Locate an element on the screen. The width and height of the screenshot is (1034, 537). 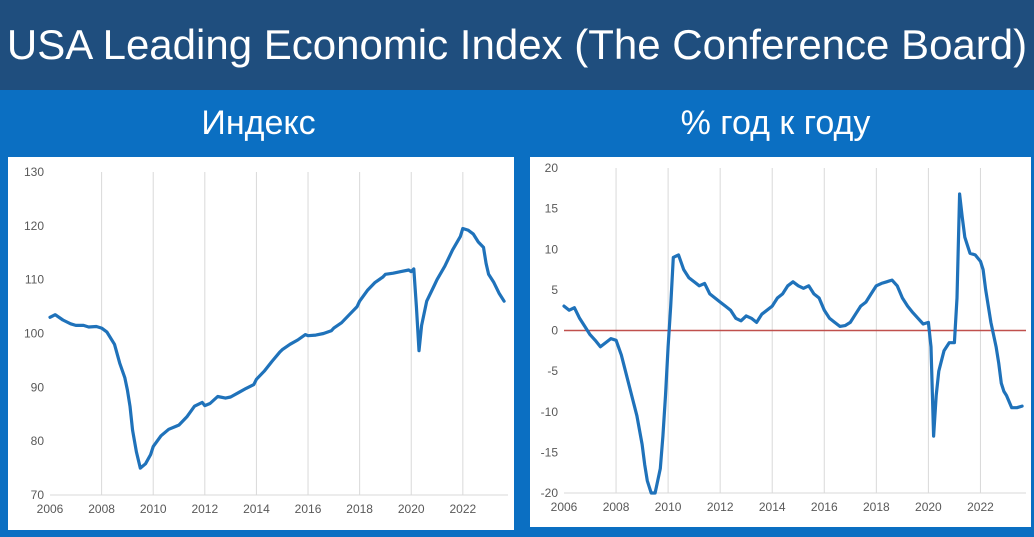
y-tick-label: 110 is located at coordinates (34, 280).